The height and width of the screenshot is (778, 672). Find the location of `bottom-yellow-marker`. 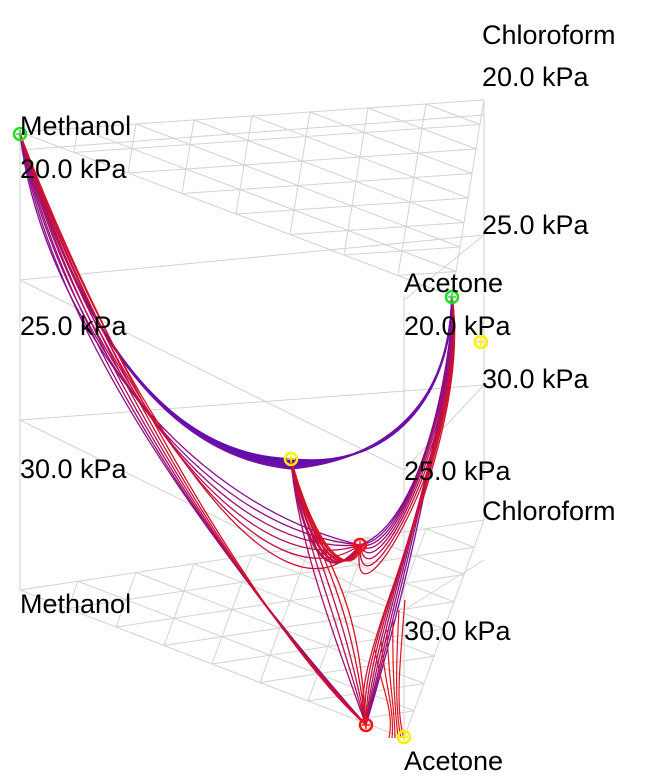

bottom-yellow-marker is located at coordinates (404, 737).